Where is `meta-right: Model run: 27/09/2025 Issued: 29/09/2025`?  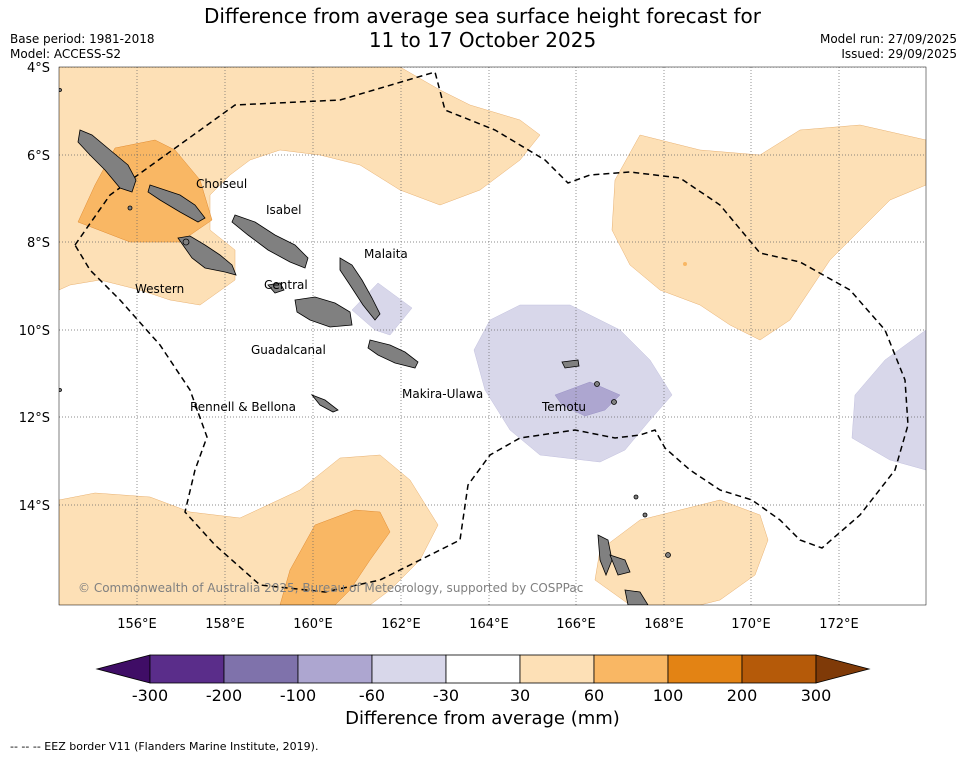 meta-right: Model run: 27/09/2025 Issued: 29/09/2025 is located at coordinates (888, 47).